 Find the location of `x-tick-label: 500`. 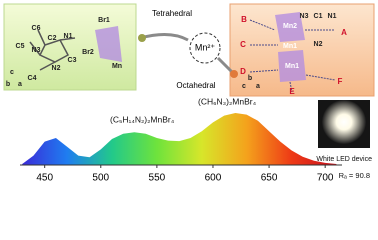

x-tick-label: 500 is located at coordinates (100, 178).